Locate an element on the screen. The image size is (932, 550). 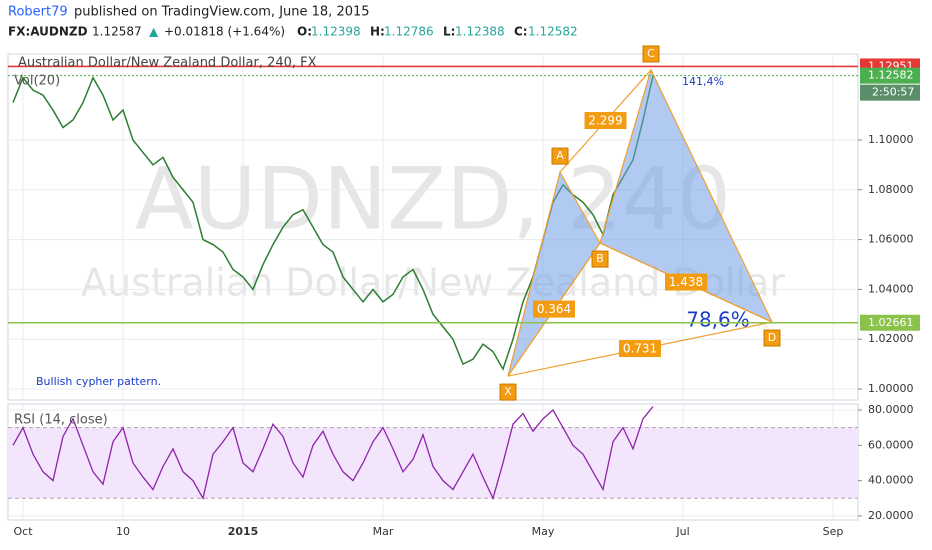
y-tick-label: 1.00000 is located at coordinates (891, 388).